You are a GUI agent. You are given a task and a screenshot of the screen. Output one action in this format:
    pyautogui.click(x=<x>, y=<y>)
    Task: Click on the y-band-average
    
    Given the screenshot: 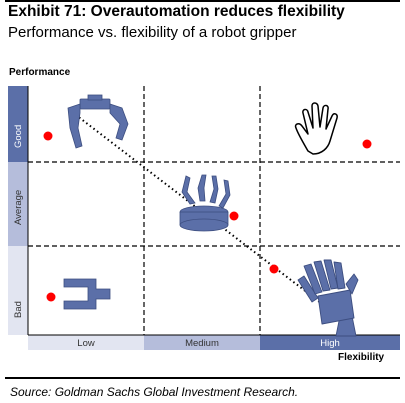 What is the action you would take?
    pyautogui.click(x=18, y=204)
    